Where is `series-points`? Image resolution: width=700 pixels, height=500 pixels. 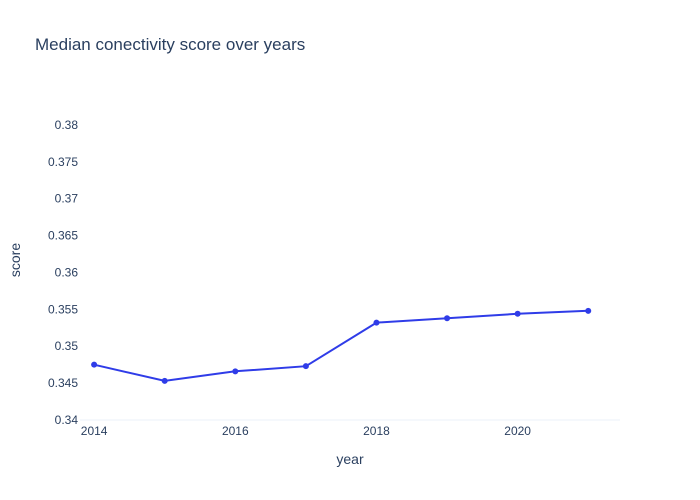
series-points is located at coordinates (341, 345).